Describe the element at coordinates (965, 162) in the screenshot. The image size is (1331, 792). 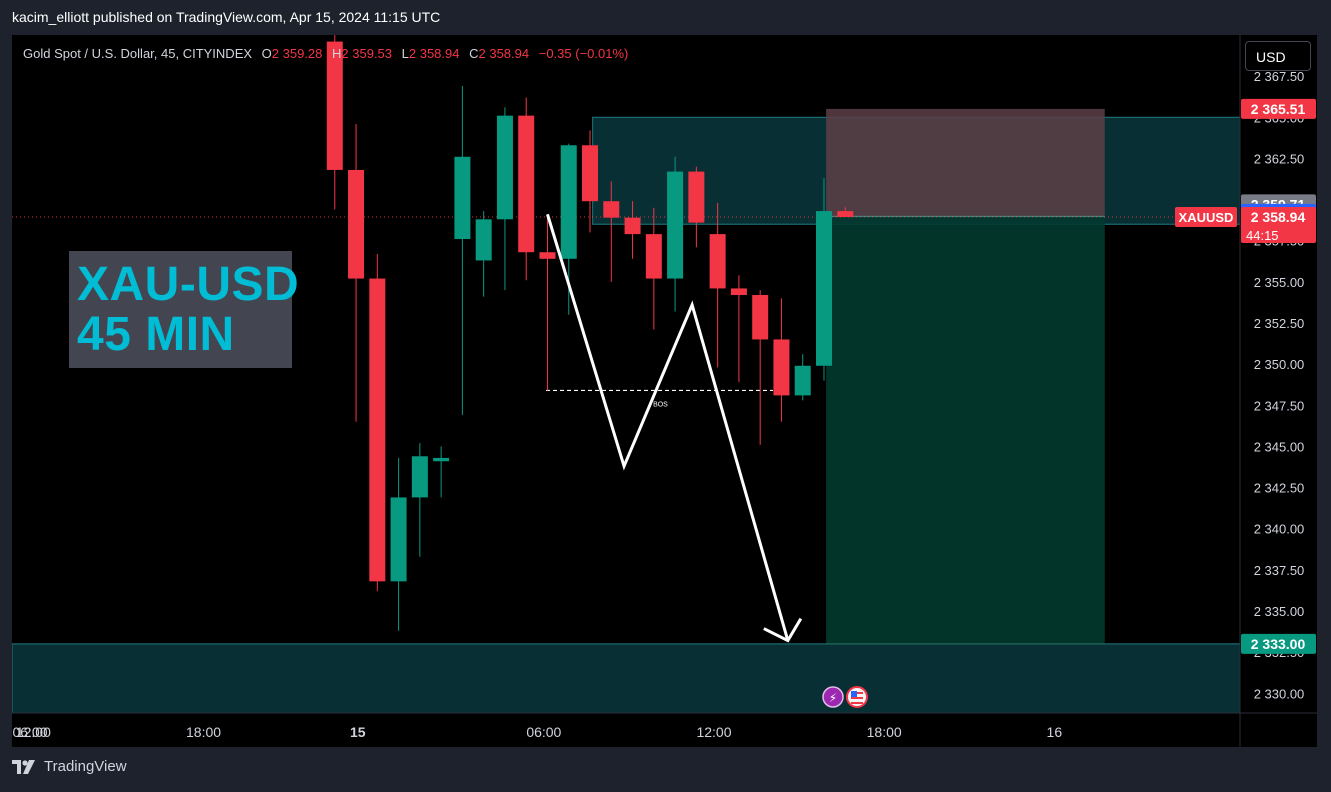
I see `stop-loss-zone` at that location.